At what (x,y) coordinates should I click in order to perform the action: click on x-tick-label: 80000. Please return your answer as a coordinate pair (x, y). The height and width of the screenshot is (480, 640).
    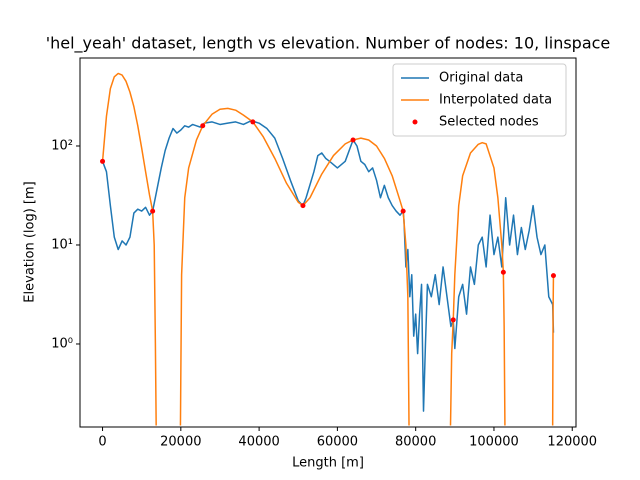
    Looking at the image, I should click on (415, 442).